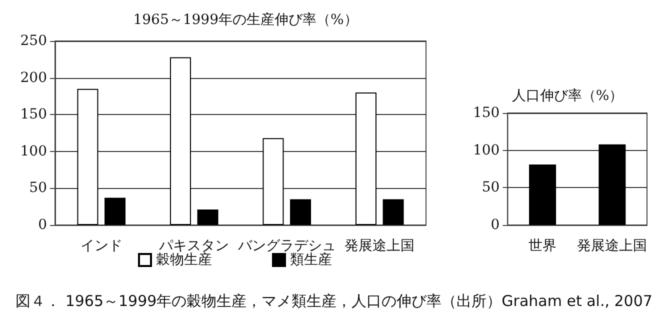 Image resolution: width=668 pixels, height=326 pixels. I want to click on legend-label: 類生産, so click(311, 260).